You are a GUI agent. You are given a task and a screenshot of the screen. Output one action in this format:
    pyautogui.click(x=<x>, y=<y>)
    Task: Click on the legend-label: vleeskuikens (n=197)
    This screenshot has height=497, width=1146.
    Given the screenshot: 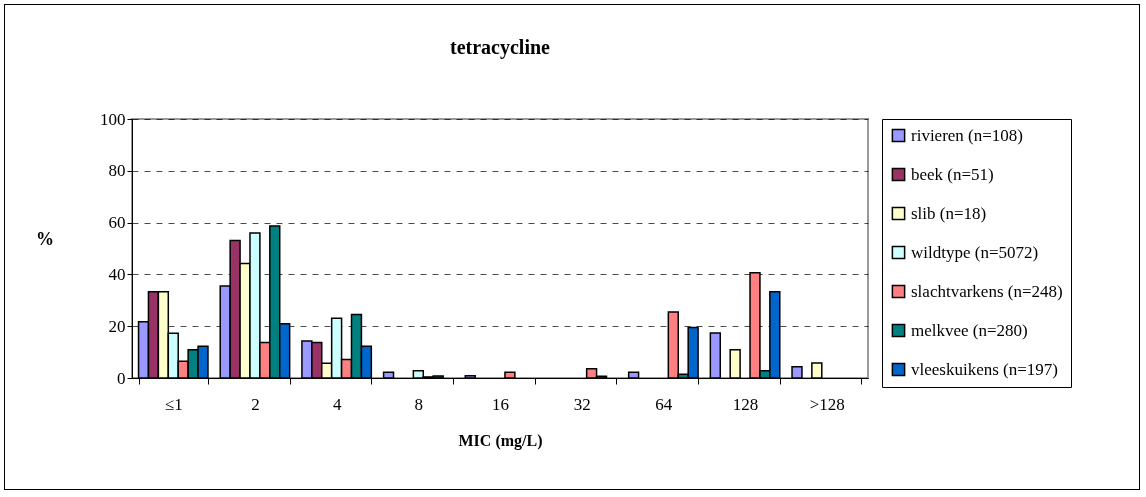 What is the action you would take?
    pyautogui.click(x=984, y=369)
    